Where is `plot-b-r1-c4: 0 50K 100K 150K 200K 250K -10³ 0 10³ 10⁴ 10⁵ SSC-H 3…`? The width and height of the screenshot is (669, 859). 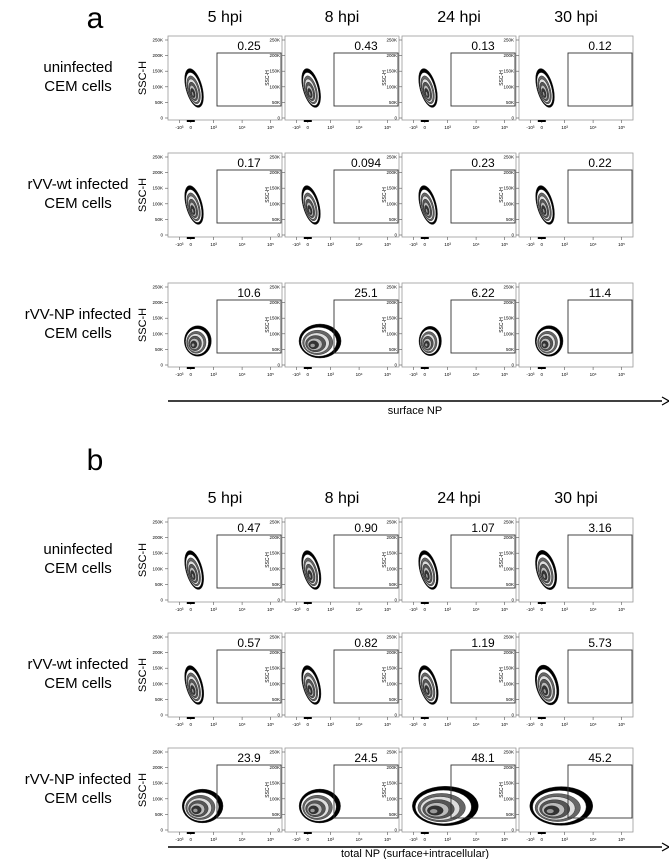
plot-b-r1-c4: 0 50K 100K 150K 200K 250K -10³ 0 10³ 10⁴ 10⁵ SSC-H 3… is located at coordinates (566, 564).